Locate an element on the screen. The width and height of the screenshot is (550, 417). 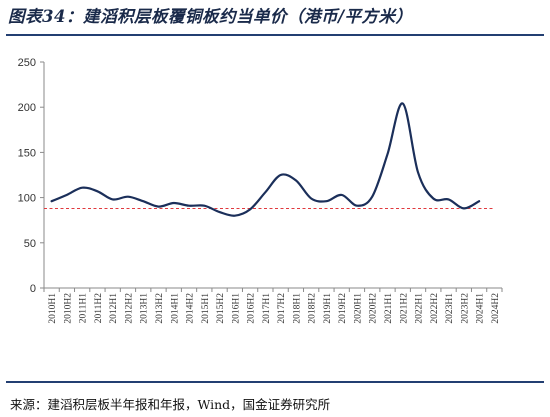
page-title: 图表34：建滔积层板覆铜板约当单价（港币/平方米） is located at coordinates (210, 16).